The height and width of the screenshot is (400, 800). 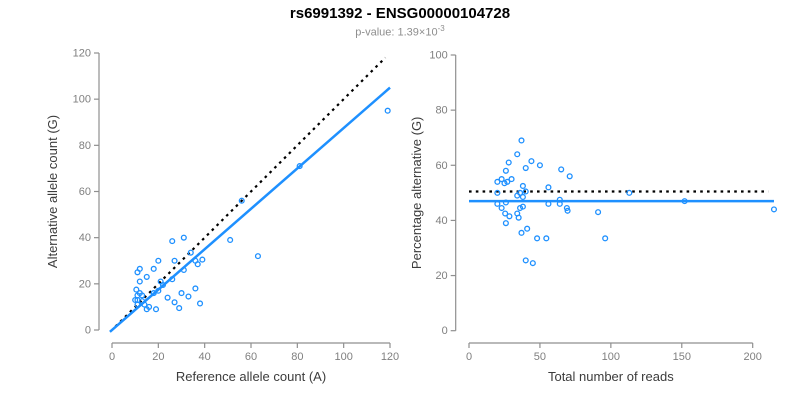 I want to click on y-tick-label: 0, so click(x=88, y=331).